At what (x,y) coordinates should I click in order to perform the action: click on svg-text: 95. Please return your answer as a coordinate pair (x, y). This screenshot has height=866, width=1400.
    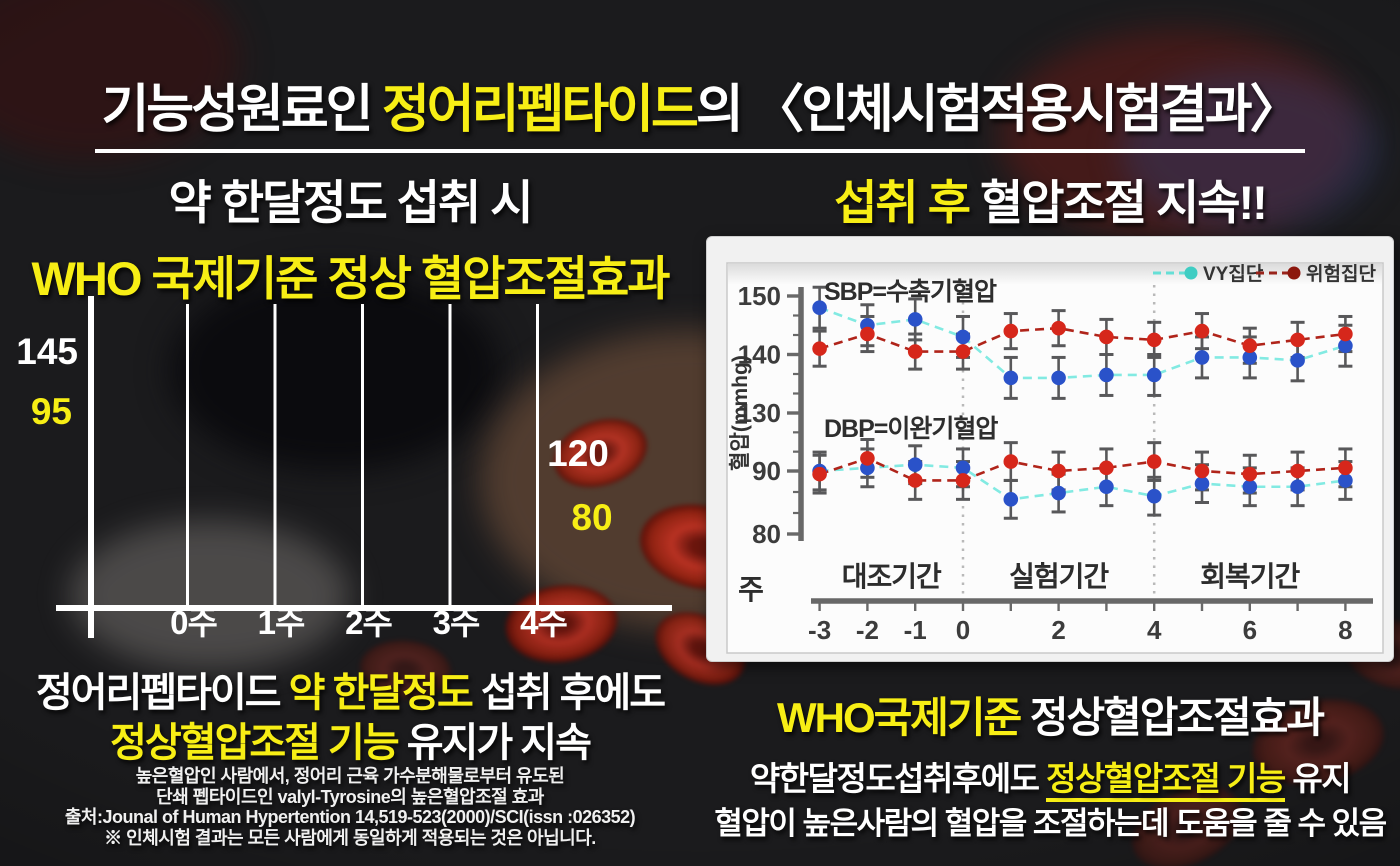
    Looking at the image, I should click on (51, 411).